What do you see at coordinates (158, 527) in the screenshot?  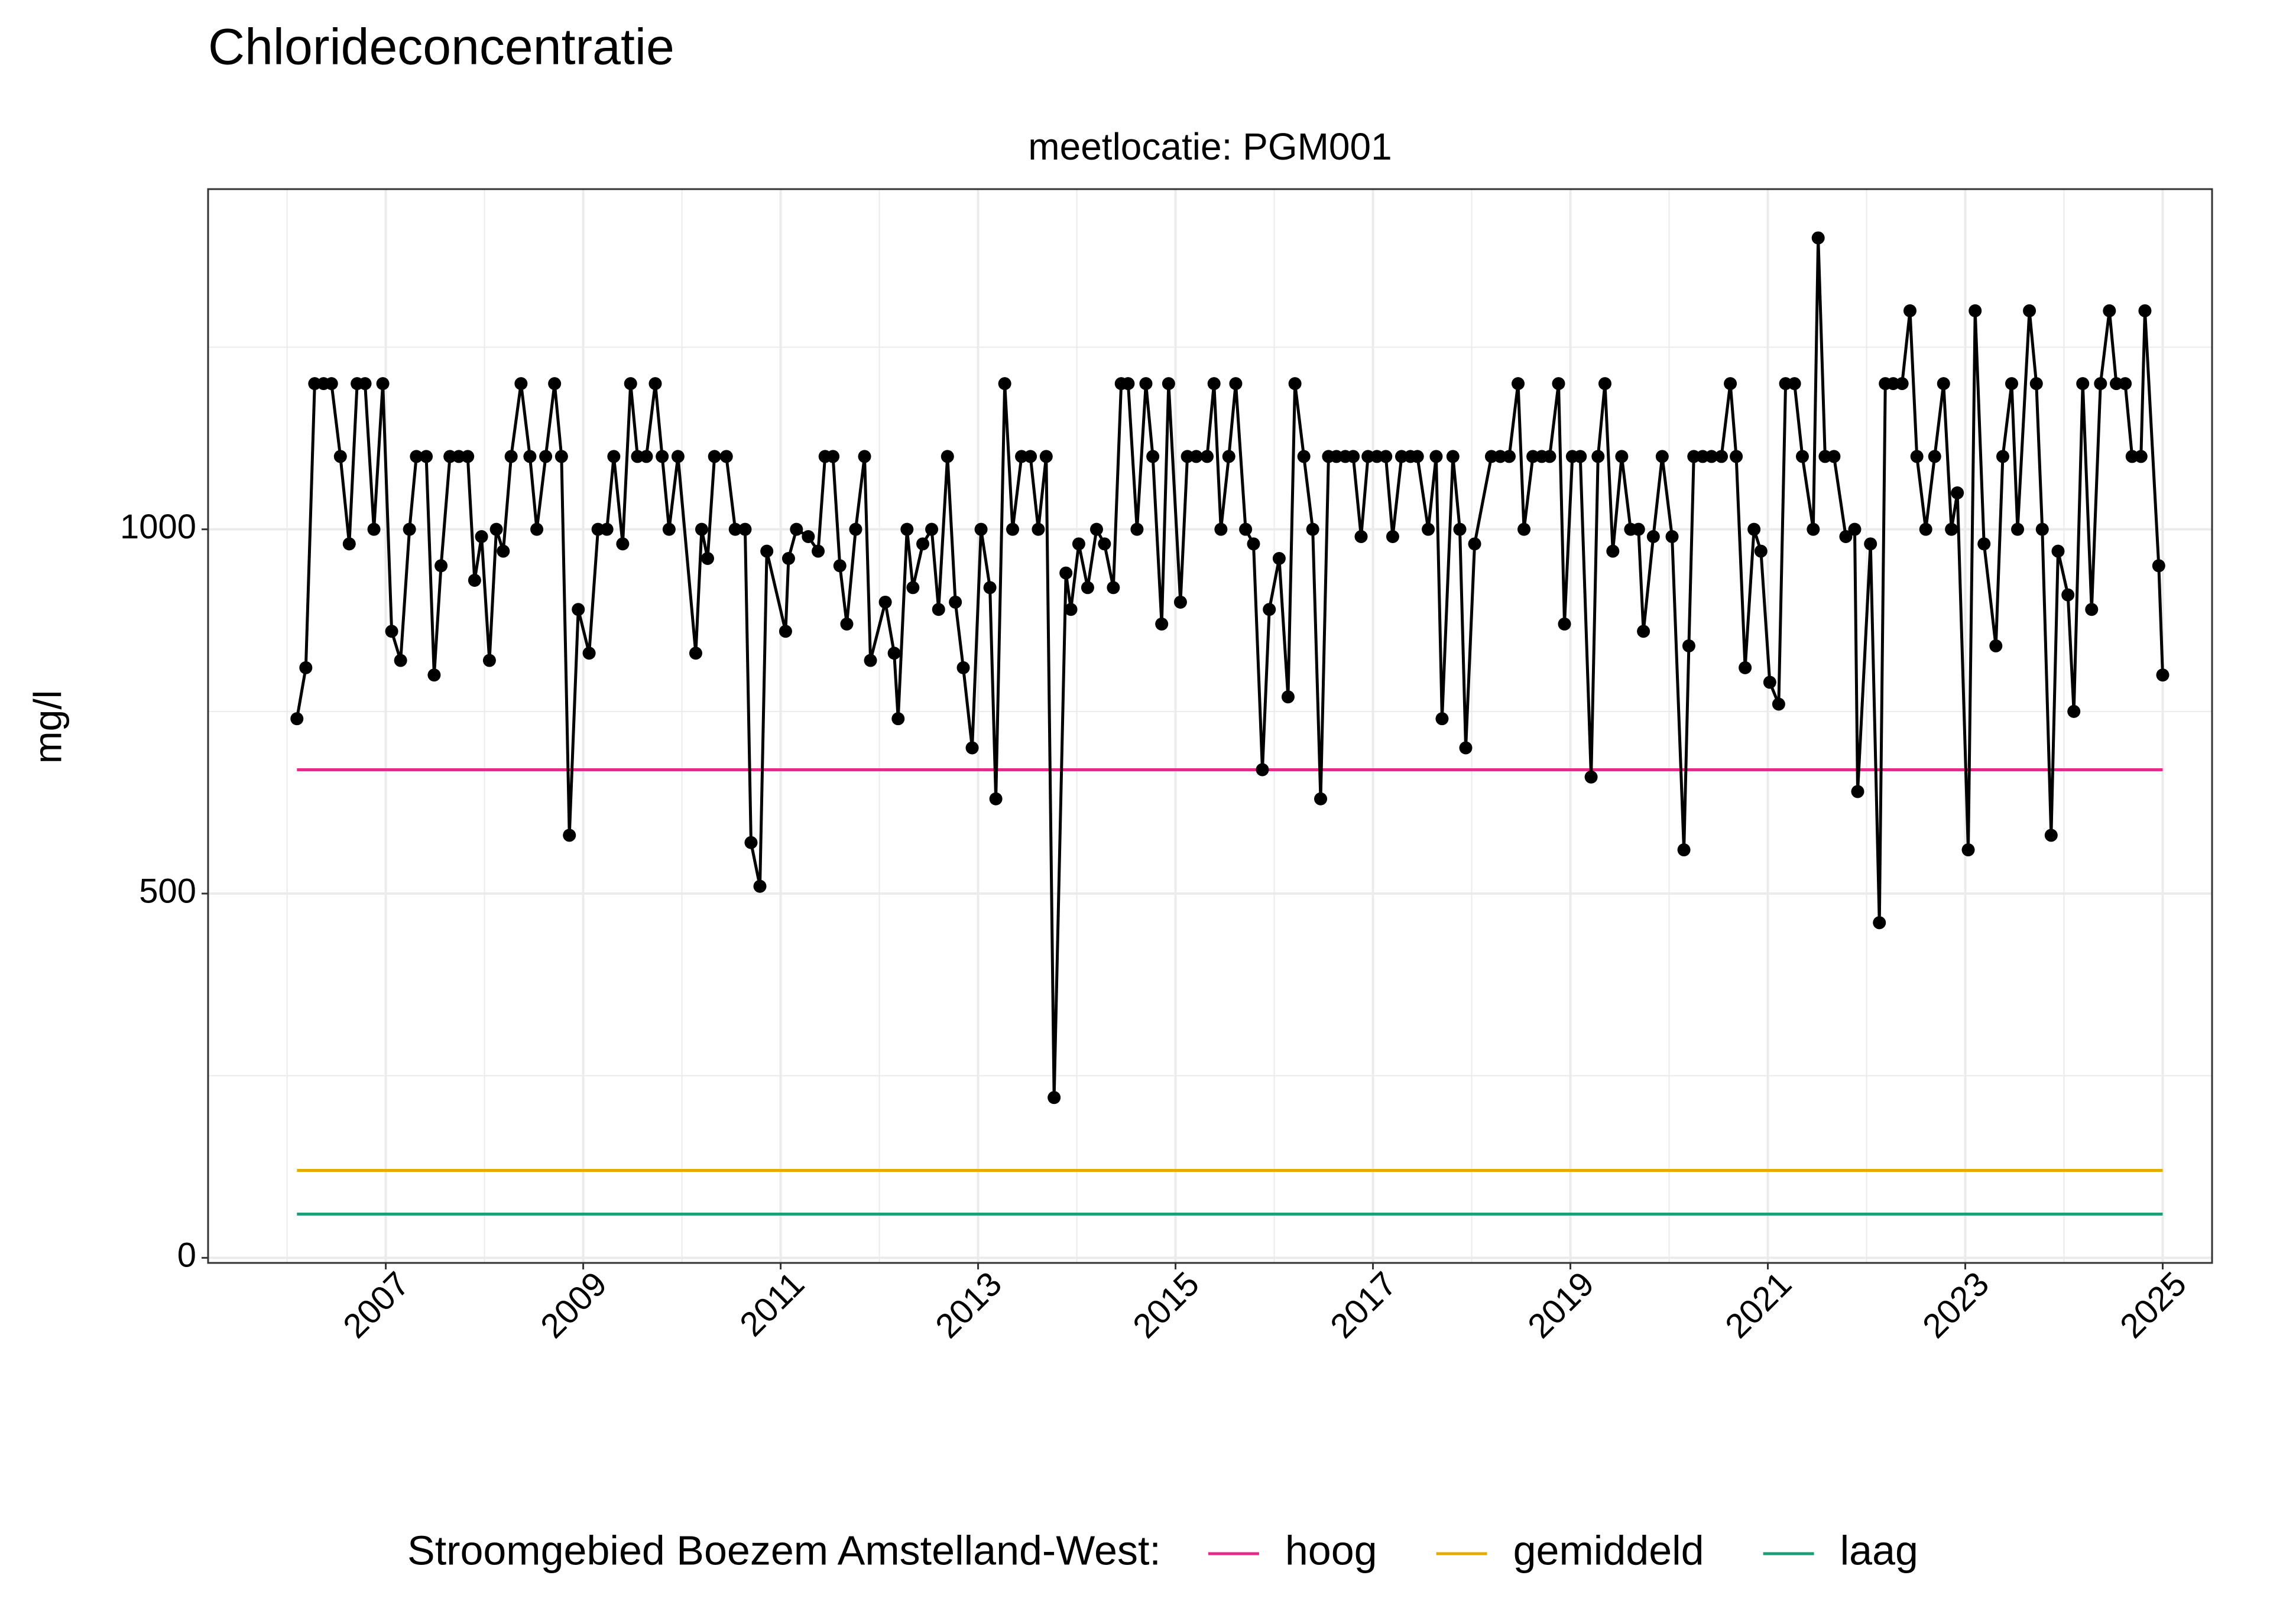 I see `y-tick-label: 1000` at bounding box center [158, 527].